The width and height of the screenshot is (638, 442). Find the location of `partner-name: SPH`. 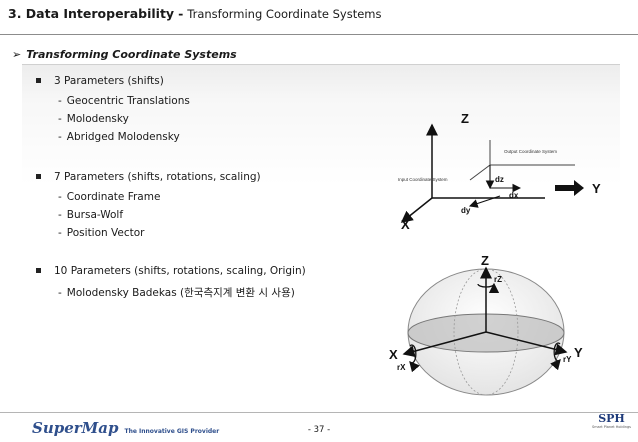

partner-name: SPH is located at coordinates (611, 418).